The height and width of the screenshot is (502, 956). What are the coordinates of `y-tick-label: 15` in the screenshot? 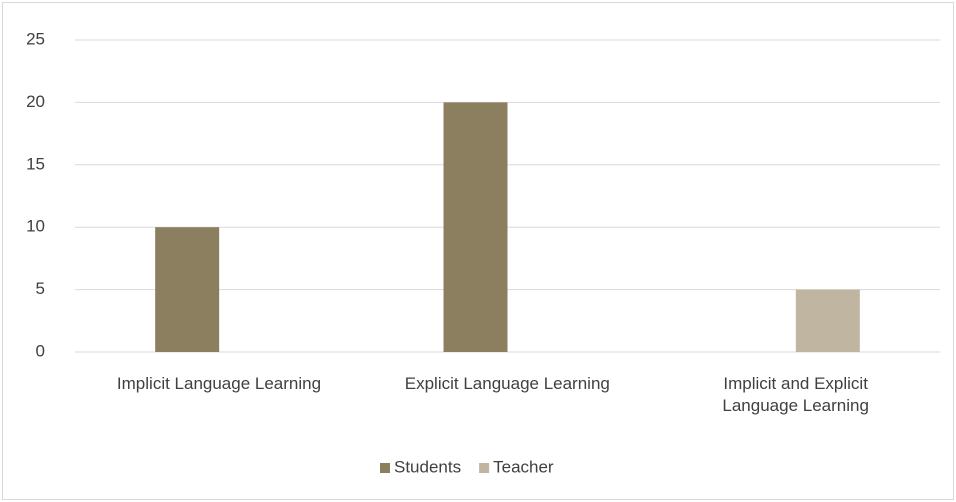 It's located at (35, 163).